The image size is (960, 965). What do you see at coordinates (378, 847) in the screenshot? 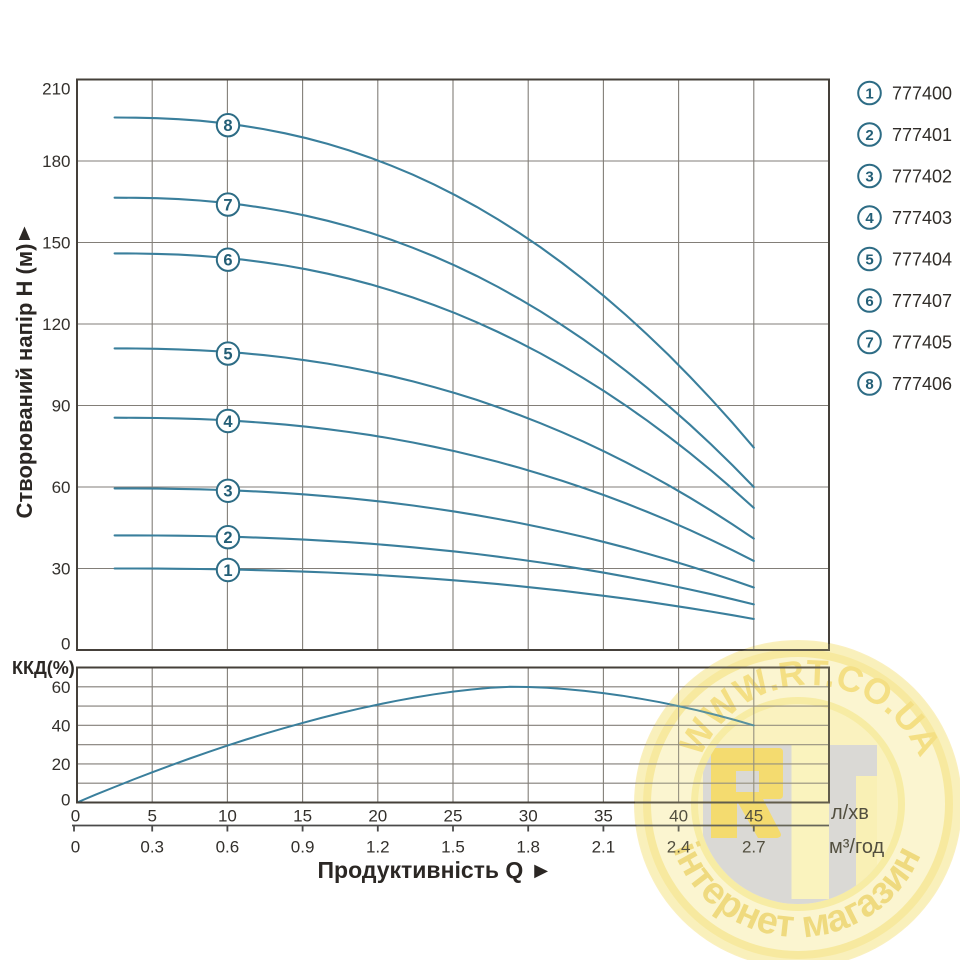
I see `svg-text: 1.2` at bounding box center [378, 847].